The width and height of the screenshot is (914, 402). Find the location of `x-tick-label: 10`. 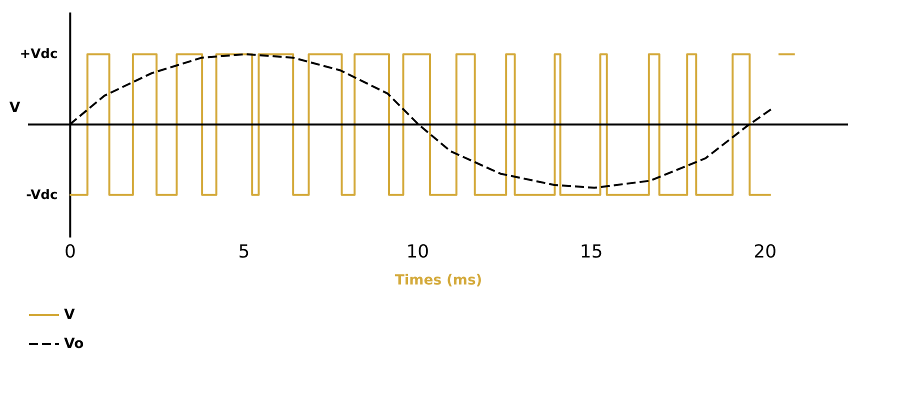

x-tick-label: 10 is located at coordinates (418, 252).